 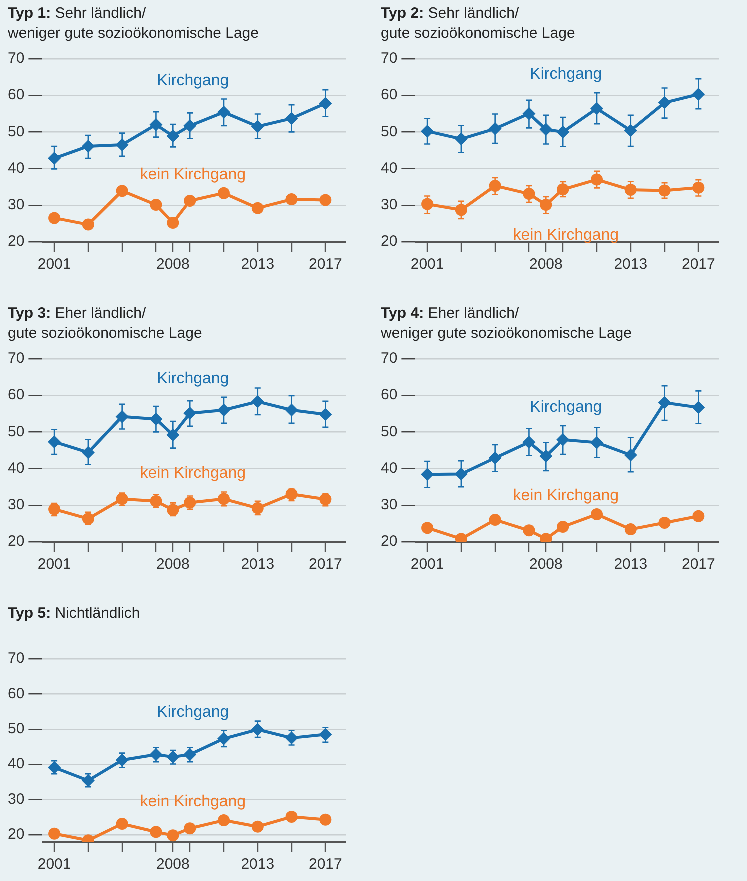 I want to click on chart-title: Typ 5: Nichtländlich, so click(x=74, y=614).